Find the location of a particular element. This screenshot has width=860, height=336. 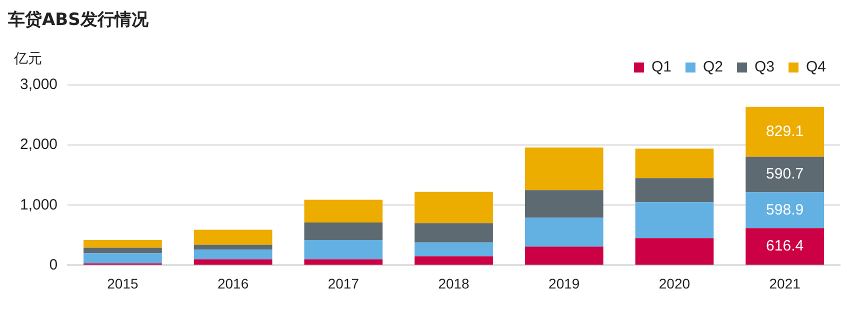

x-tick-label: 2020 is located at coordinates (674, 283).